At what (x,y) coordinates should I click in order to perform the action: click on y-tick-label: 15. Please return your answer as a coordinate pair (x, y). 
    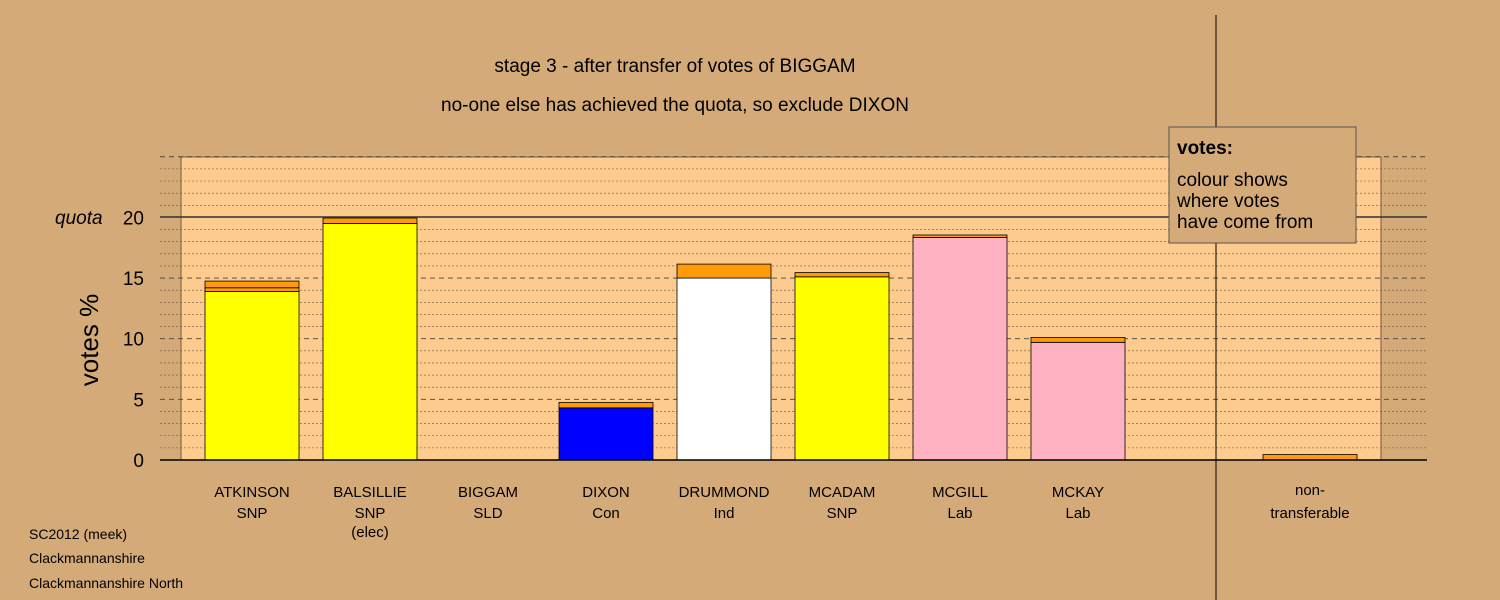
    Looking at the image, I should click on (133, 279).